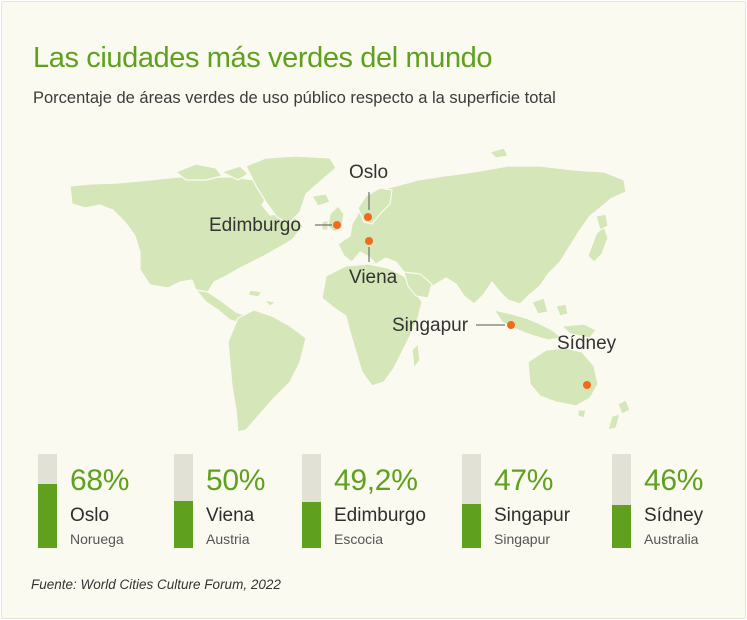  Describe the element at coordinates (156, 584) in the screenshot. I see `source-note: Fuente: World Cities Culture Forum, 2022` at that location.